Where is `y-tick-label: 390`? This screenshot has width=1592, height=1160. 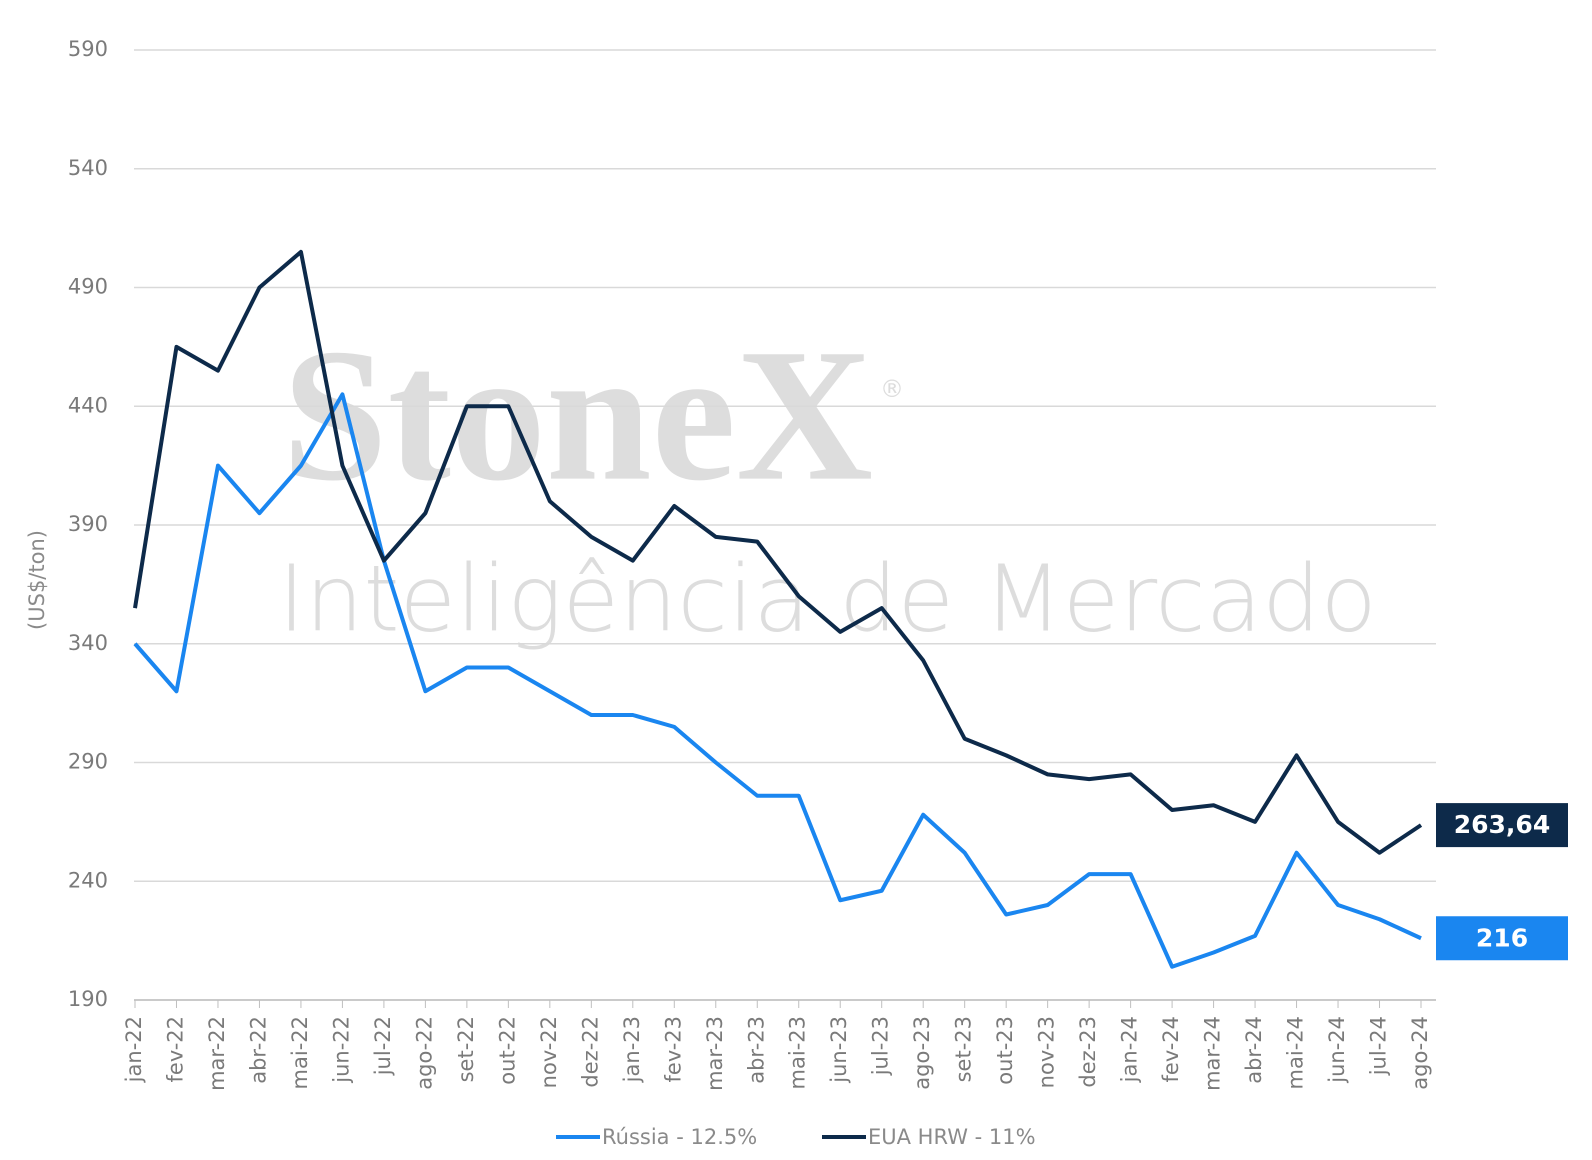 y-tick-label: 390 is located at coordinates (88, 524).